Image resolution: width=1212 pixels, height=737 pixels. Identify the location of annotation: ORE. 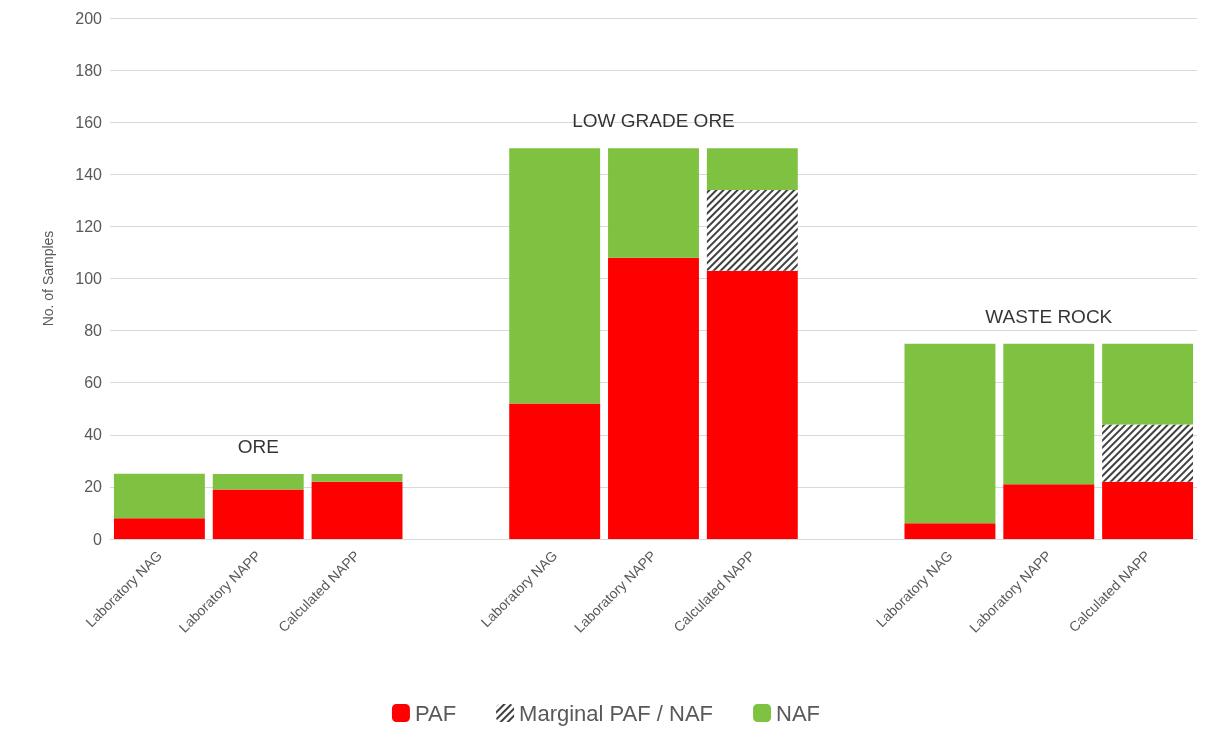
(258, 446).